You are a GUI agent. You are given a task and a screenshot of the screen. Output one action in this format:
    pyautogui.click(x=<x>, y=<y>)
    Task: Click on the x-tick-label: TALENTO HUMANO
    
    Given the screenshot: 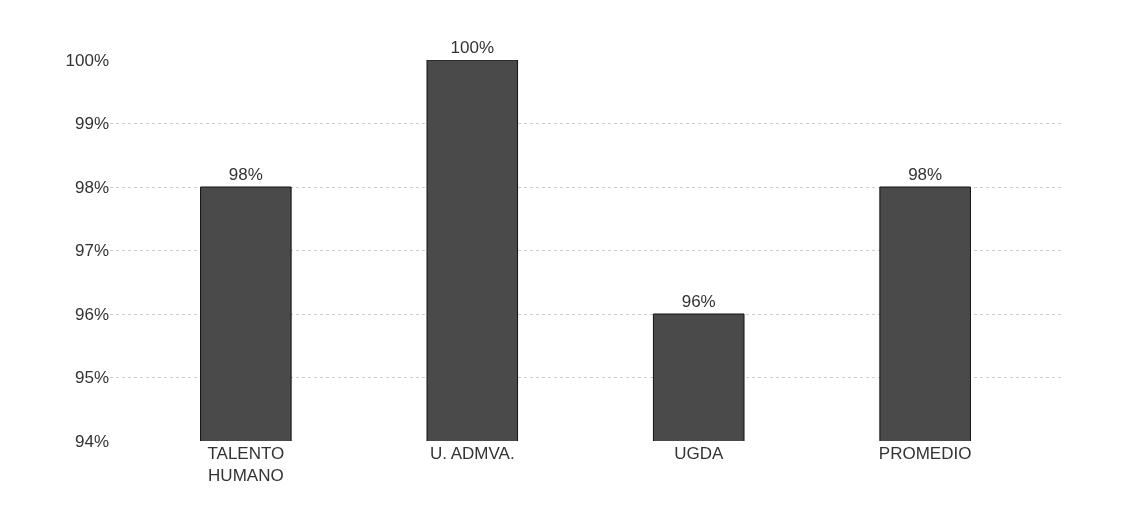 What is the action you would take?
    pyautogui.click(x=246, y=465)
    